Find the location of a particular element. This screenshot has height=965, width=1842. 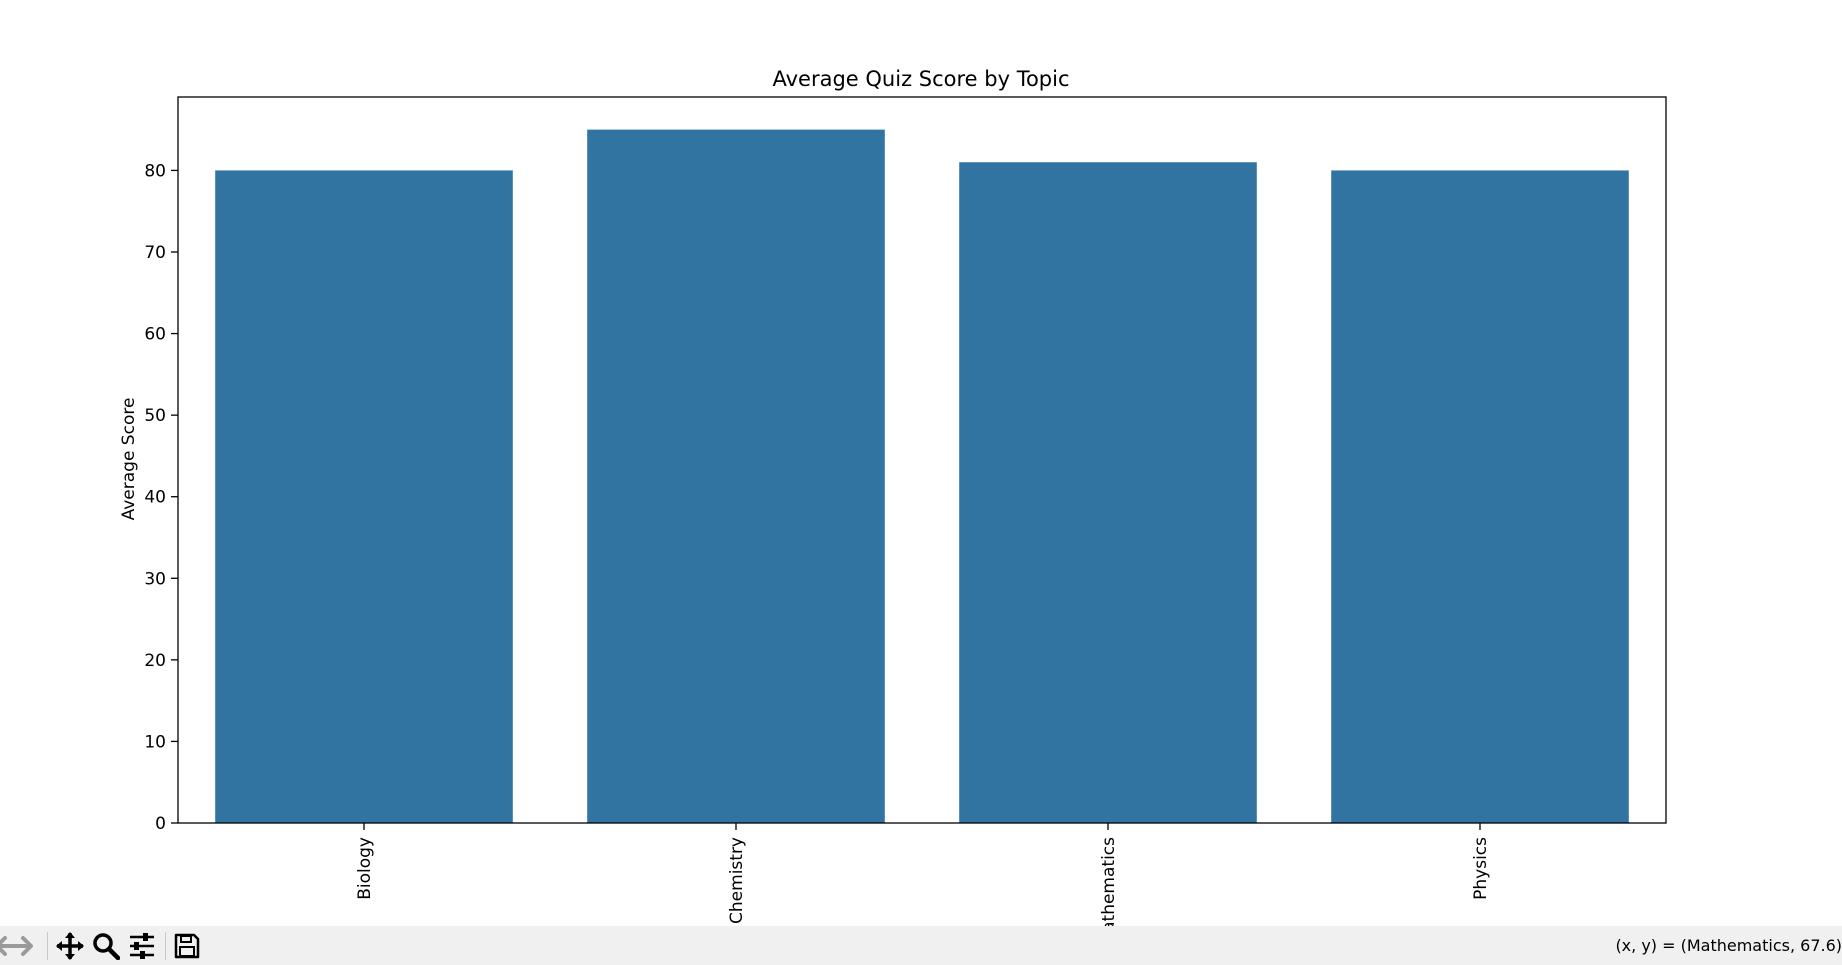

forward-icon is located at coordinates (22, 946).